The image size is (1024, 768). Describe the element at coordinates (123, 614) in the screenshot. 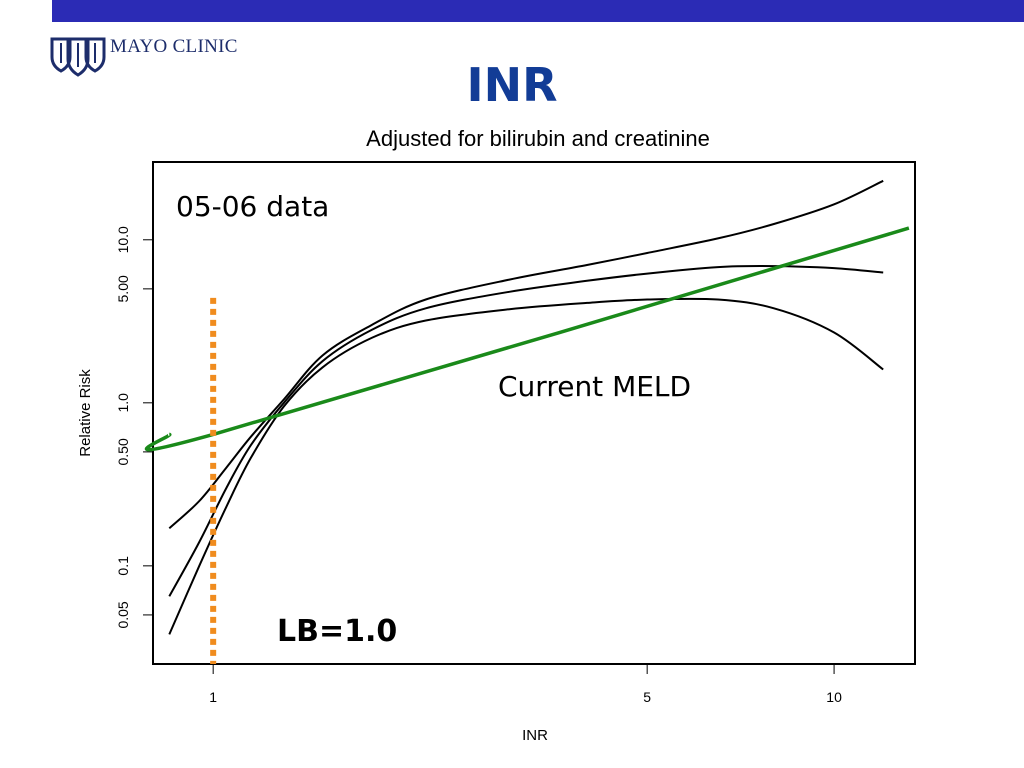

I see `y-tick-label: 0.05` at that location.